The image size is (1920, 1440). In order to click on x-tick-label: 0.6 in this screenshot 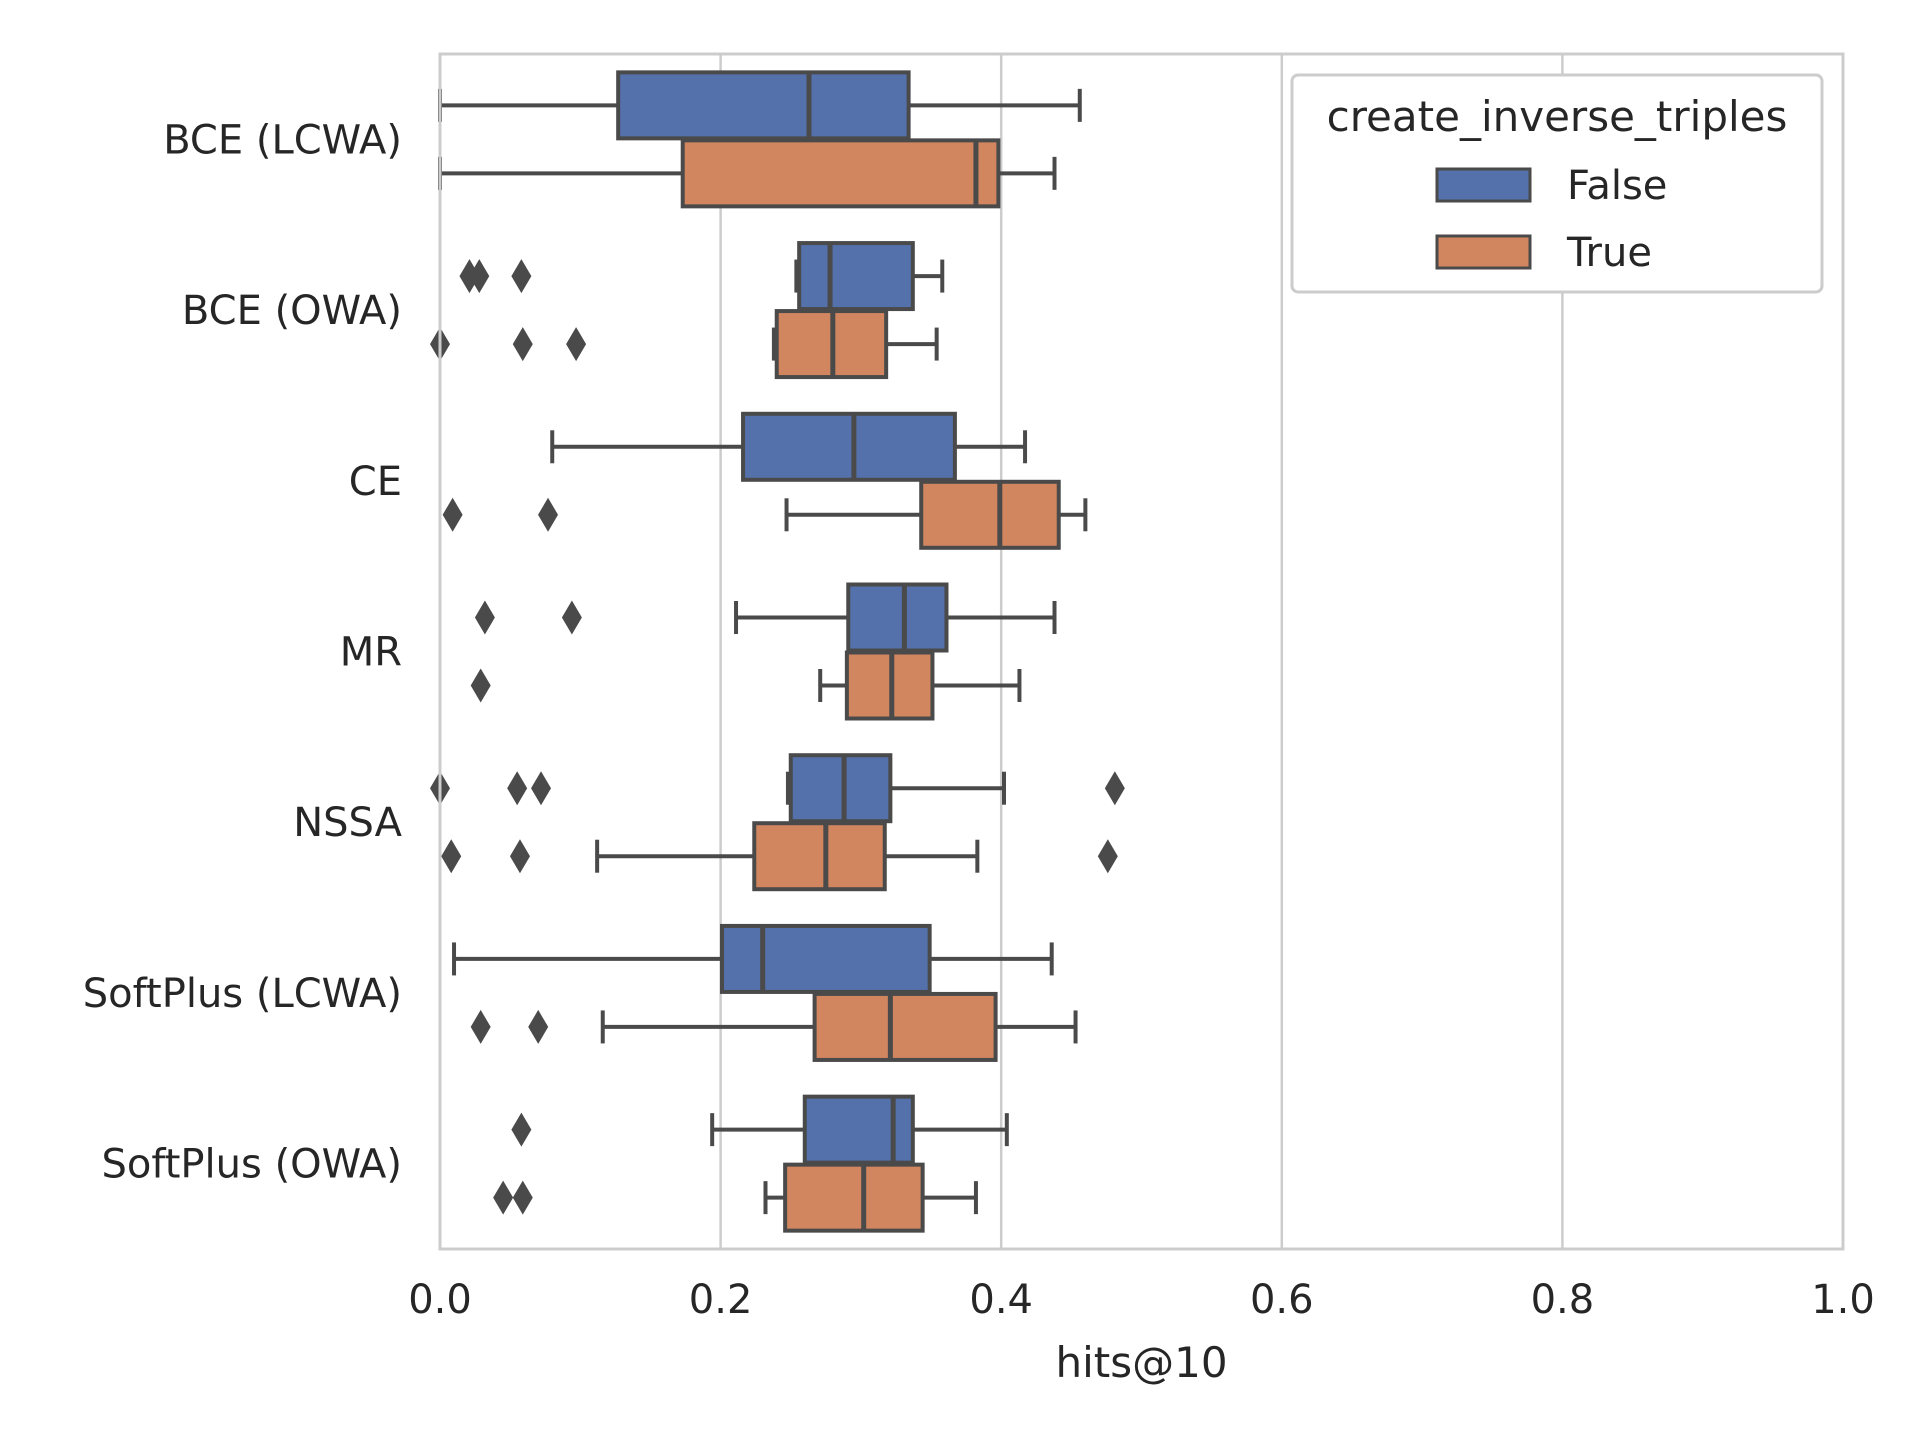, I will do `click(1282, 1300)`.